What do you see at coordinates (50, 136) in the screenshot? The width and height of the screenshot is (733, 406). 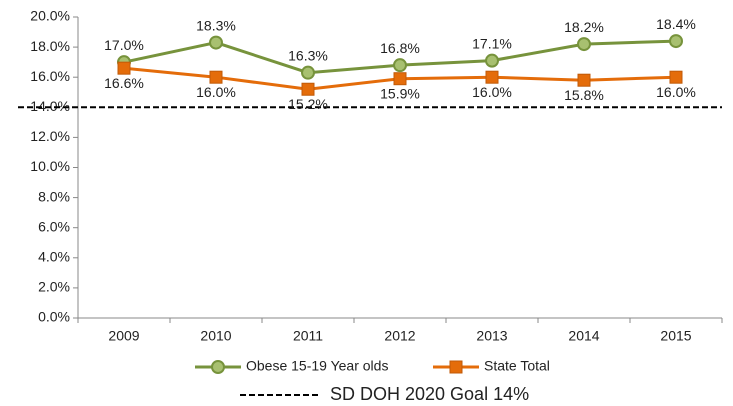 I see `y-tick-label: 12.0%` at bounding box center [50, 136].